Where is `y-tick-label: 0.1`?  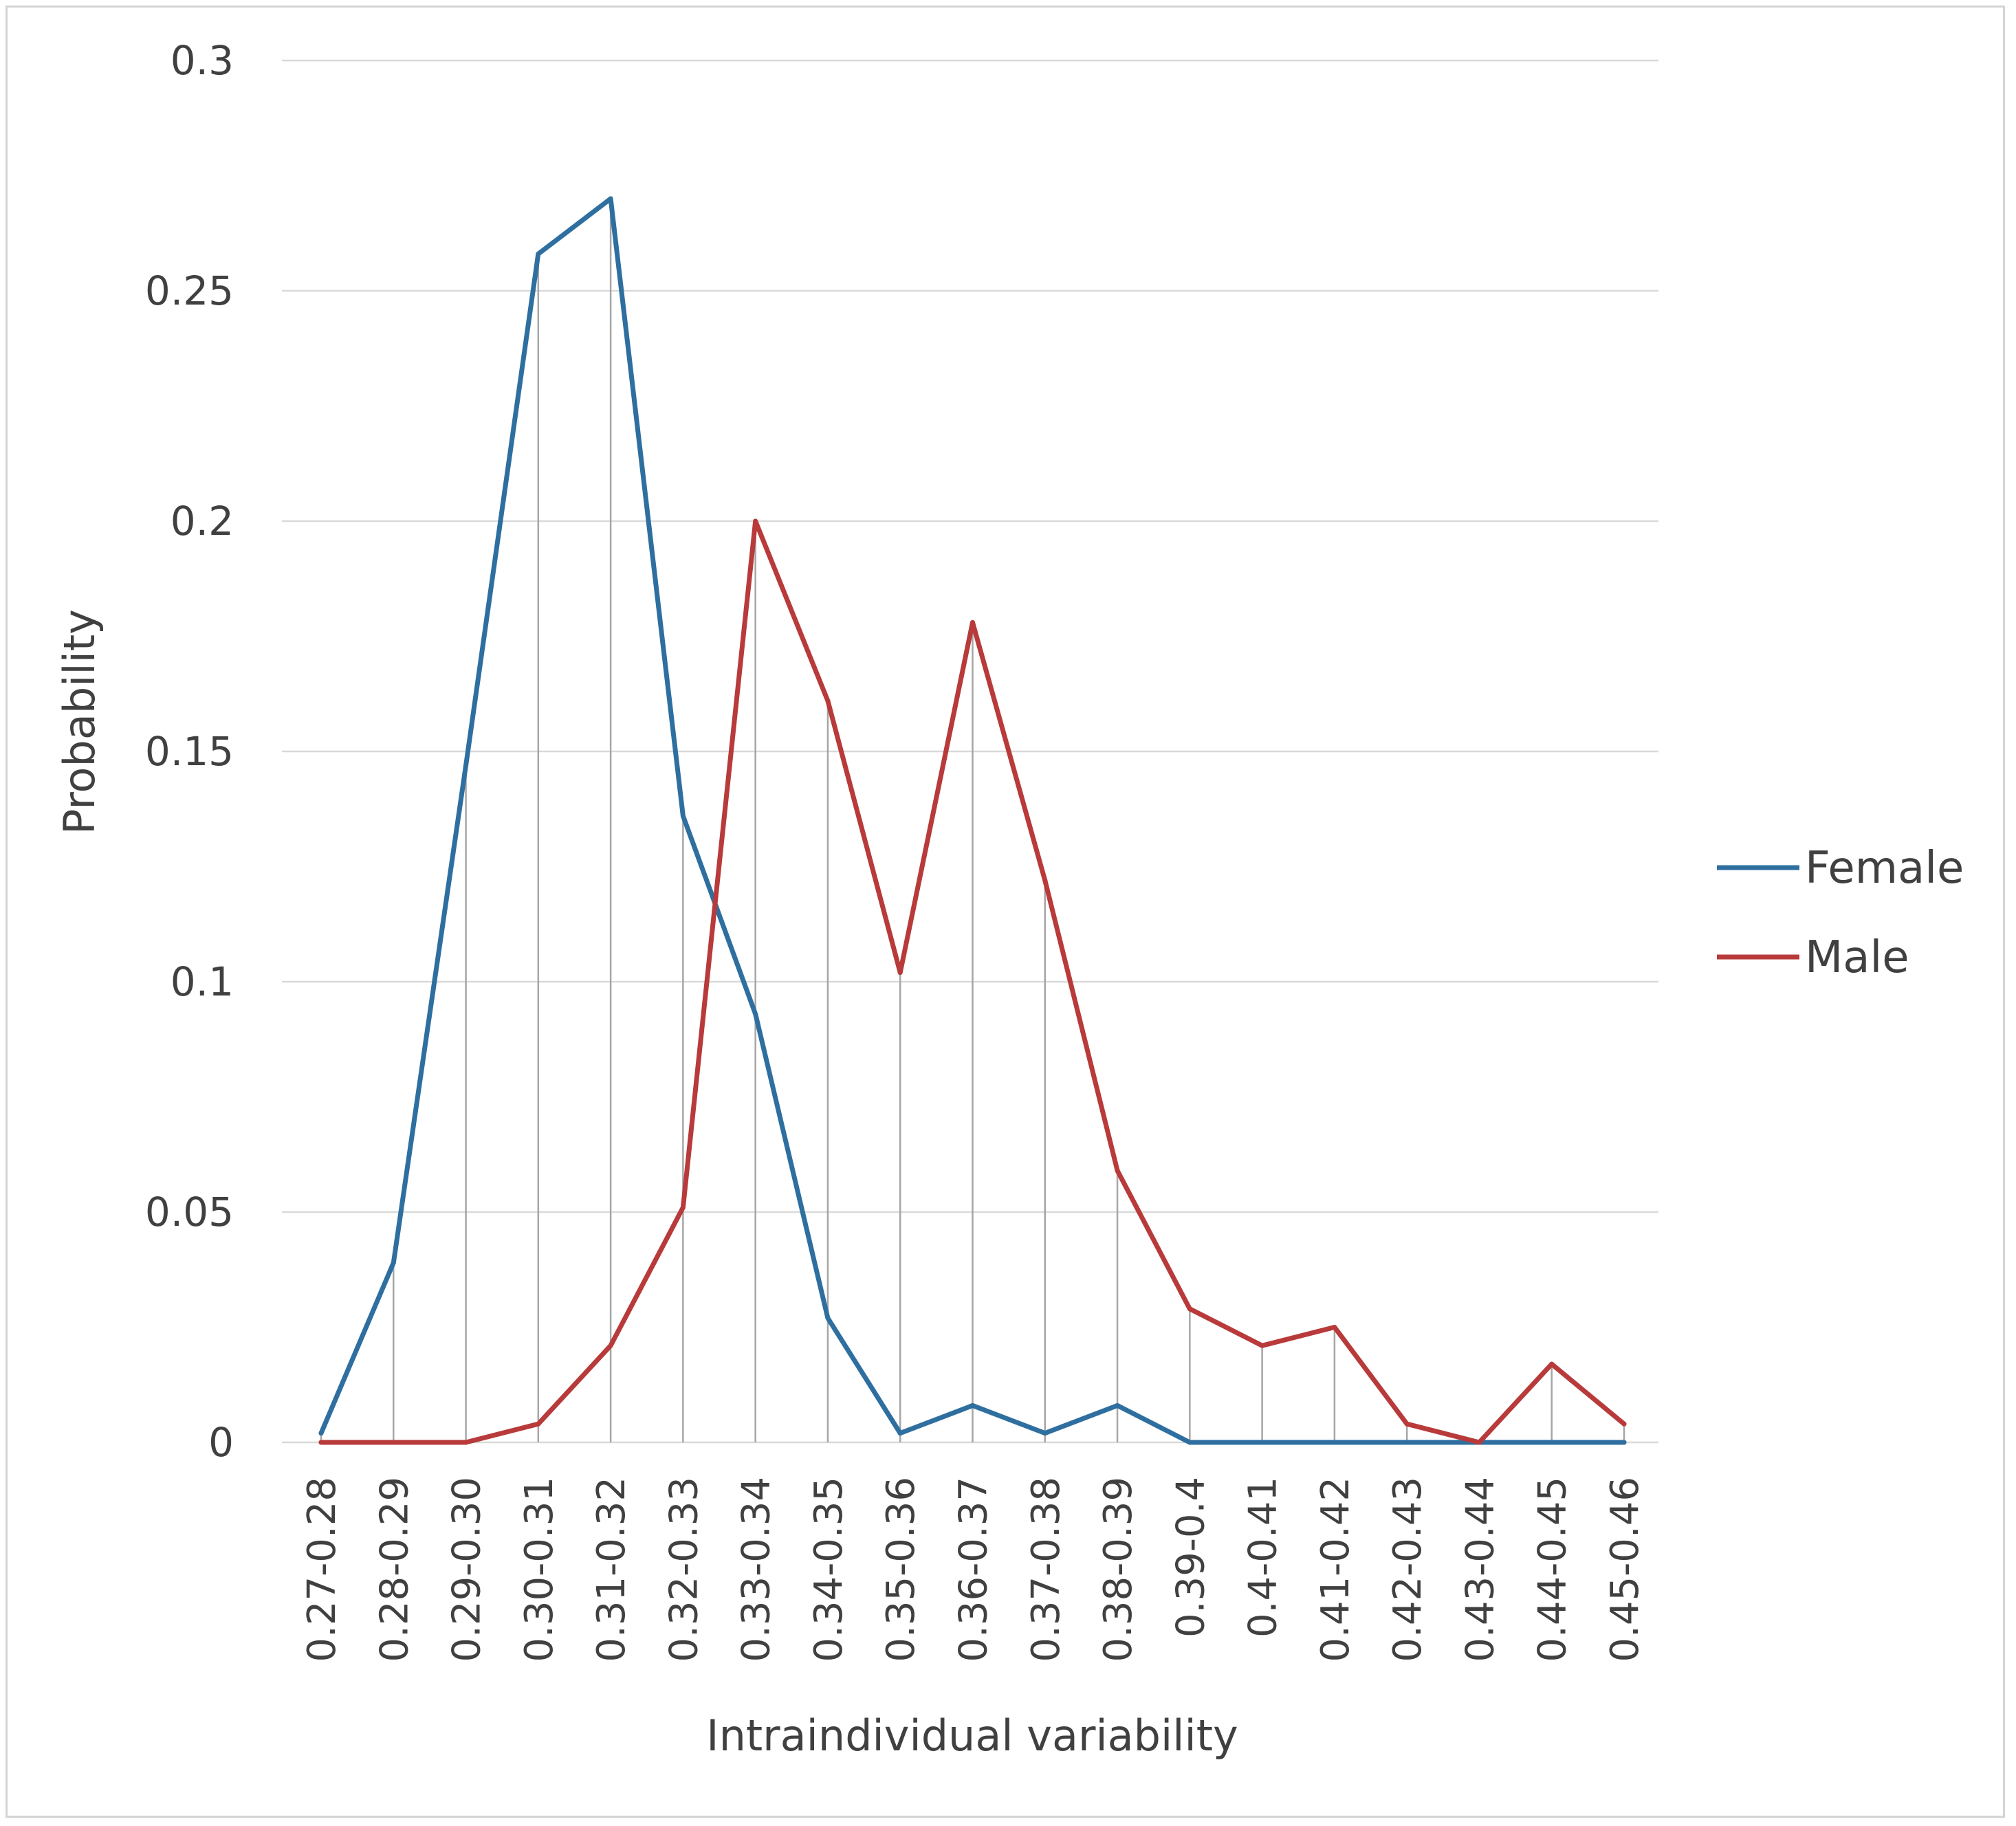
y-tick-label: 0.1 is located at coordinates (202, 982).